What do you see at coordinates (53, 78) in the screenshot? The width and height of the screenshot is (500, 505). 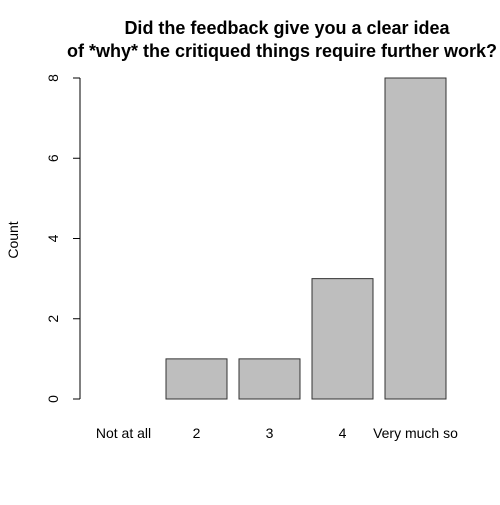 I see `y-tick-label: 8` at bounding box center [53, 78].